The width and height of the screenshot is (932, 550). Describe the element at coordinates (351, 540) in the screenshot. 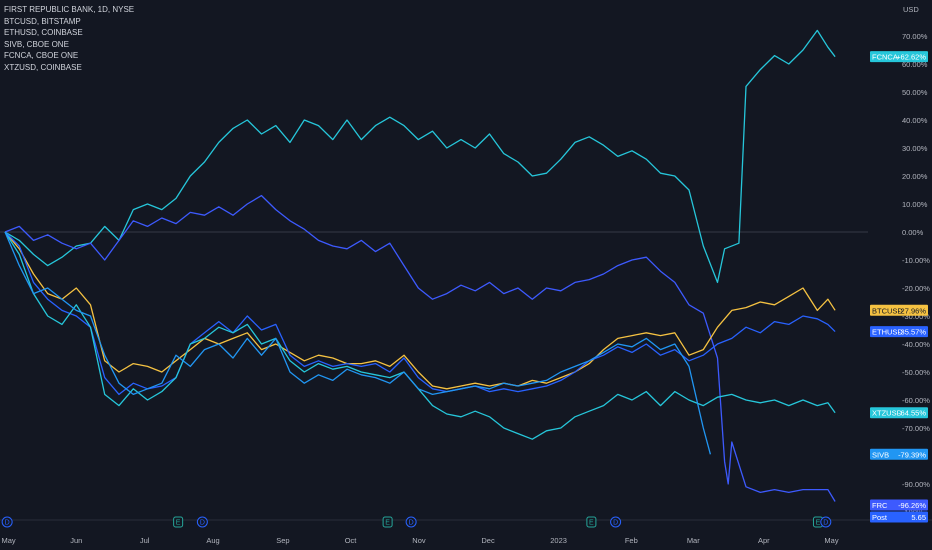

I see `x-tick-label: Oct` at that location.